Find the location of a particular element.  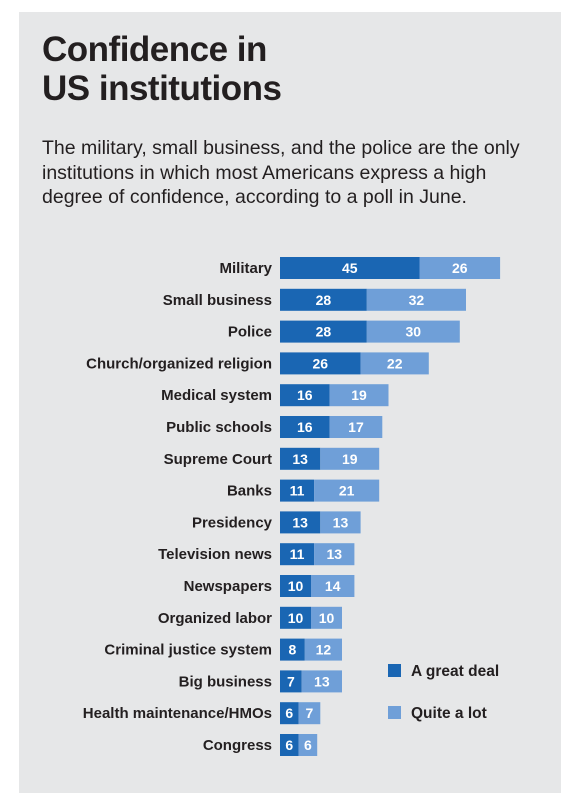

value-label-a-great-deal-big-business: 7 is located at coordinates (291, 681).